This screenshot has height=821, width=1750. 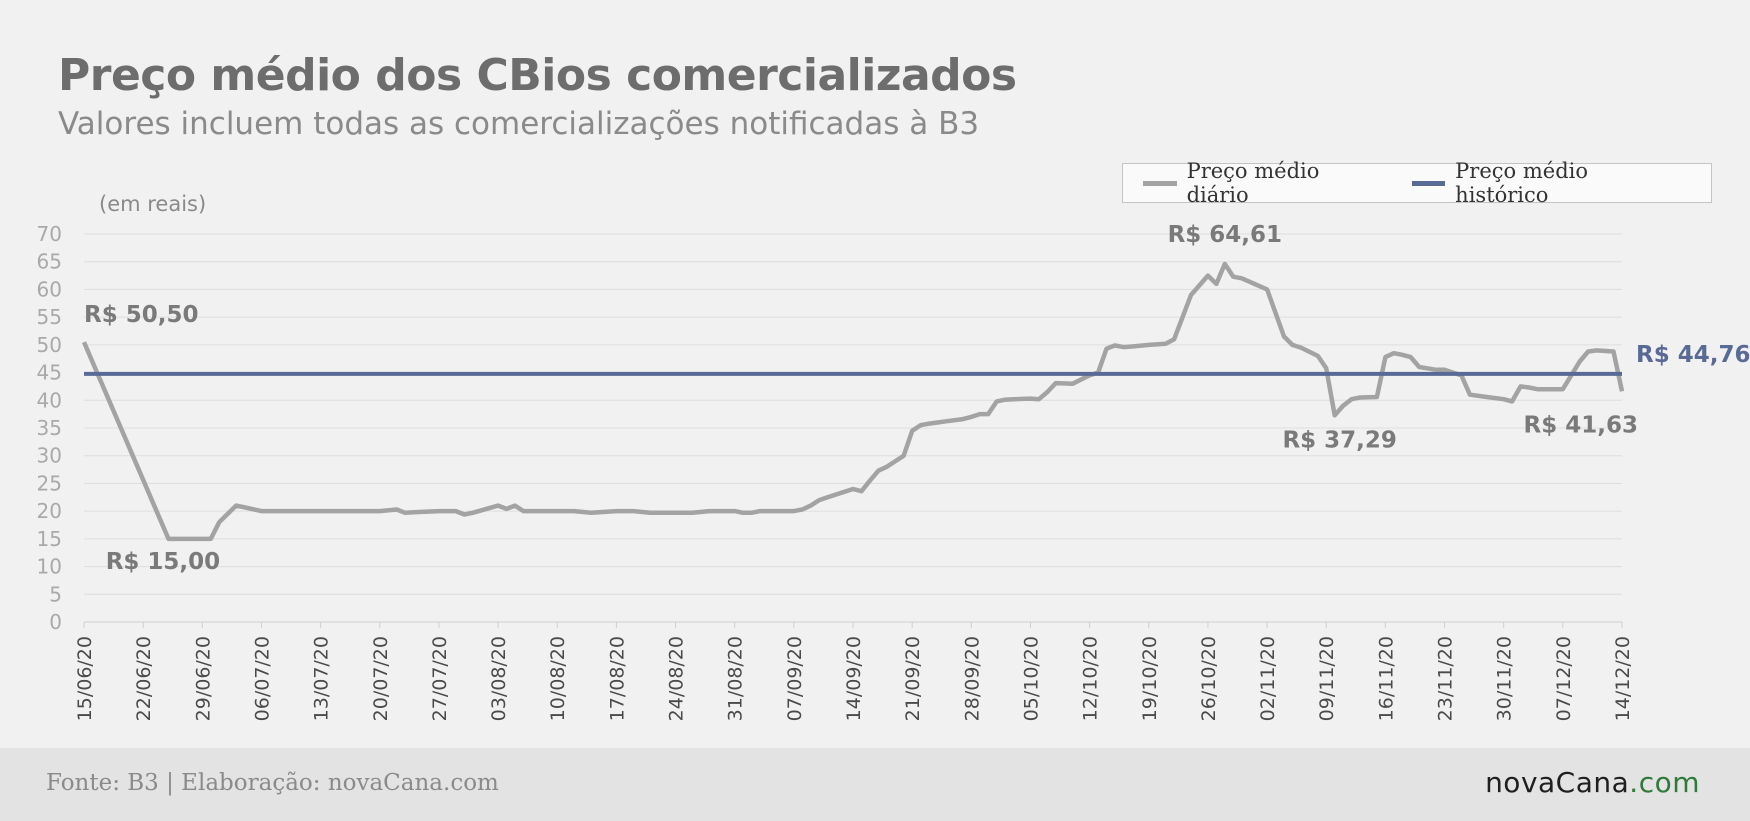 I want to click on x-tick-label: 10/08/20, so click(x=558, y=678).